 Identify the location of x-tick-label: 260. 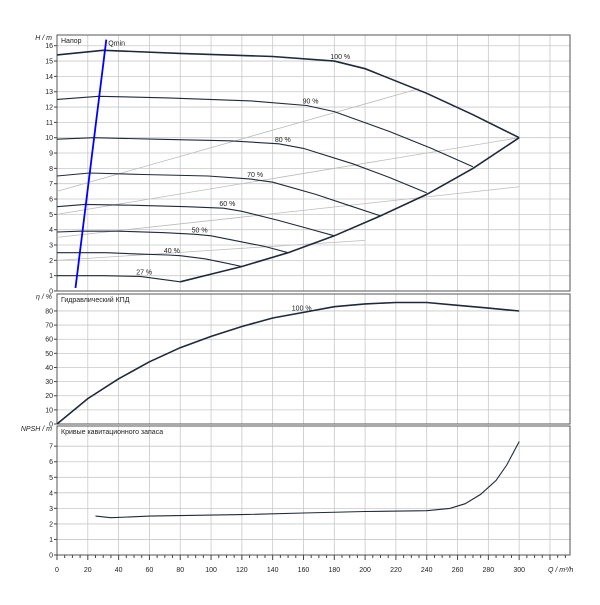
(458, 570).